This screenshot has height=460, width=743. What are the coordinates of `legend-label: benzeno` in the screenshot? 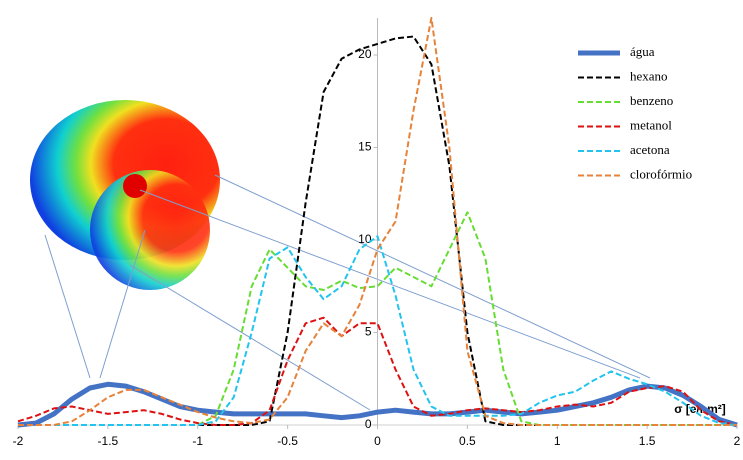 It's located at (651, 100).